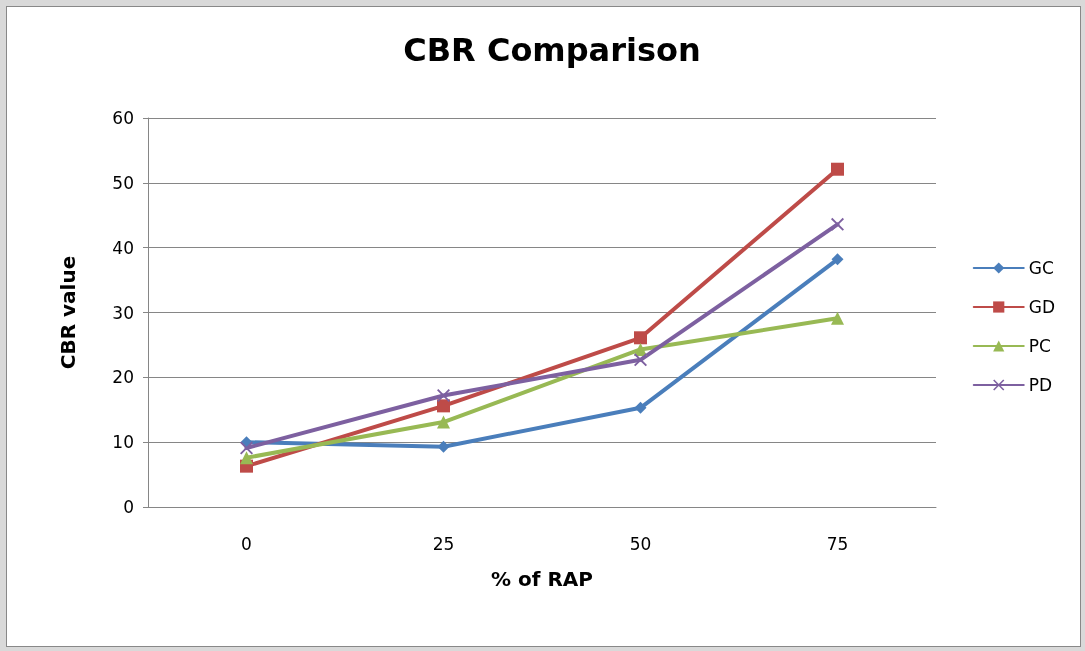 The width and height of the screenshot is (1085, 651). Describe the element at coordinates (123, 312) in the screenshot. I see `y-tick-label: 30` at that location.